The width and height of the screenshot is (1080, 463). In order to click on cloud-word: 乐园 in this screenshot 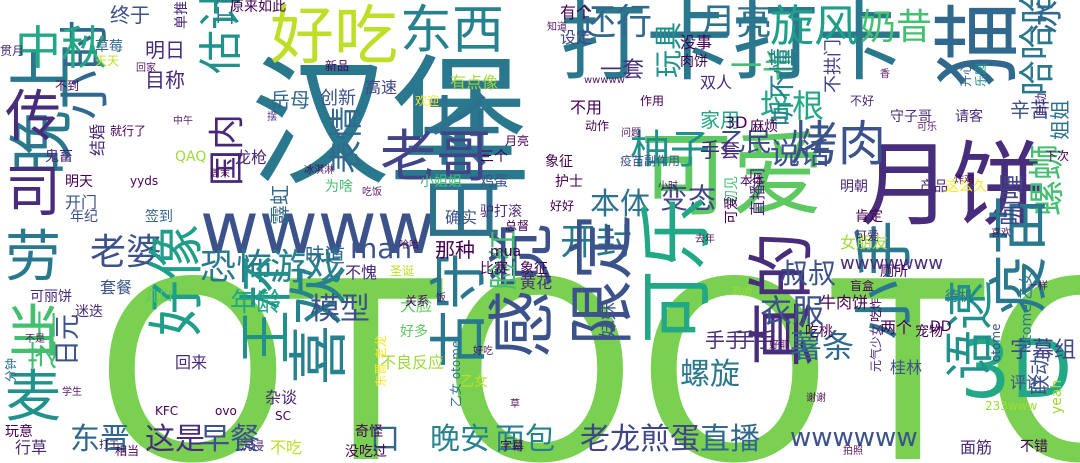, I will do `click(981, 74)`.